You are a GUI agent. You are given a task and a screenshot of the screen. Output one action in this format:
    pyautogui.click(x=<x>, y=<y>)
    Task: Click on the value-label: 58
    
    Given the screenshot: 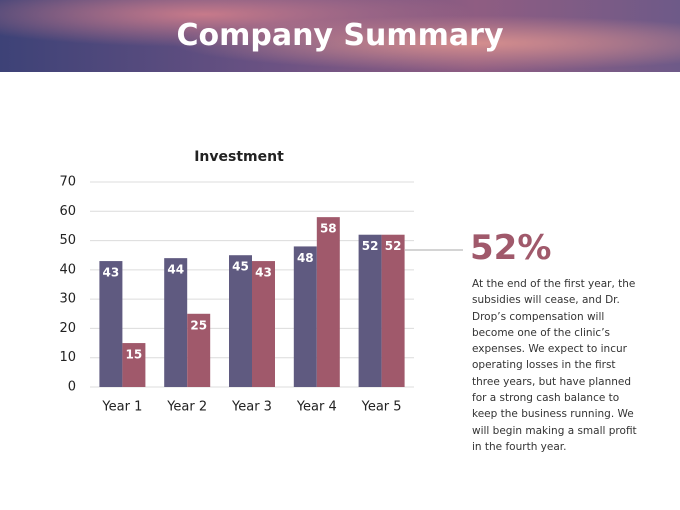 What is the action you would take?
    pyautogui.click(x=328, y=229)
    